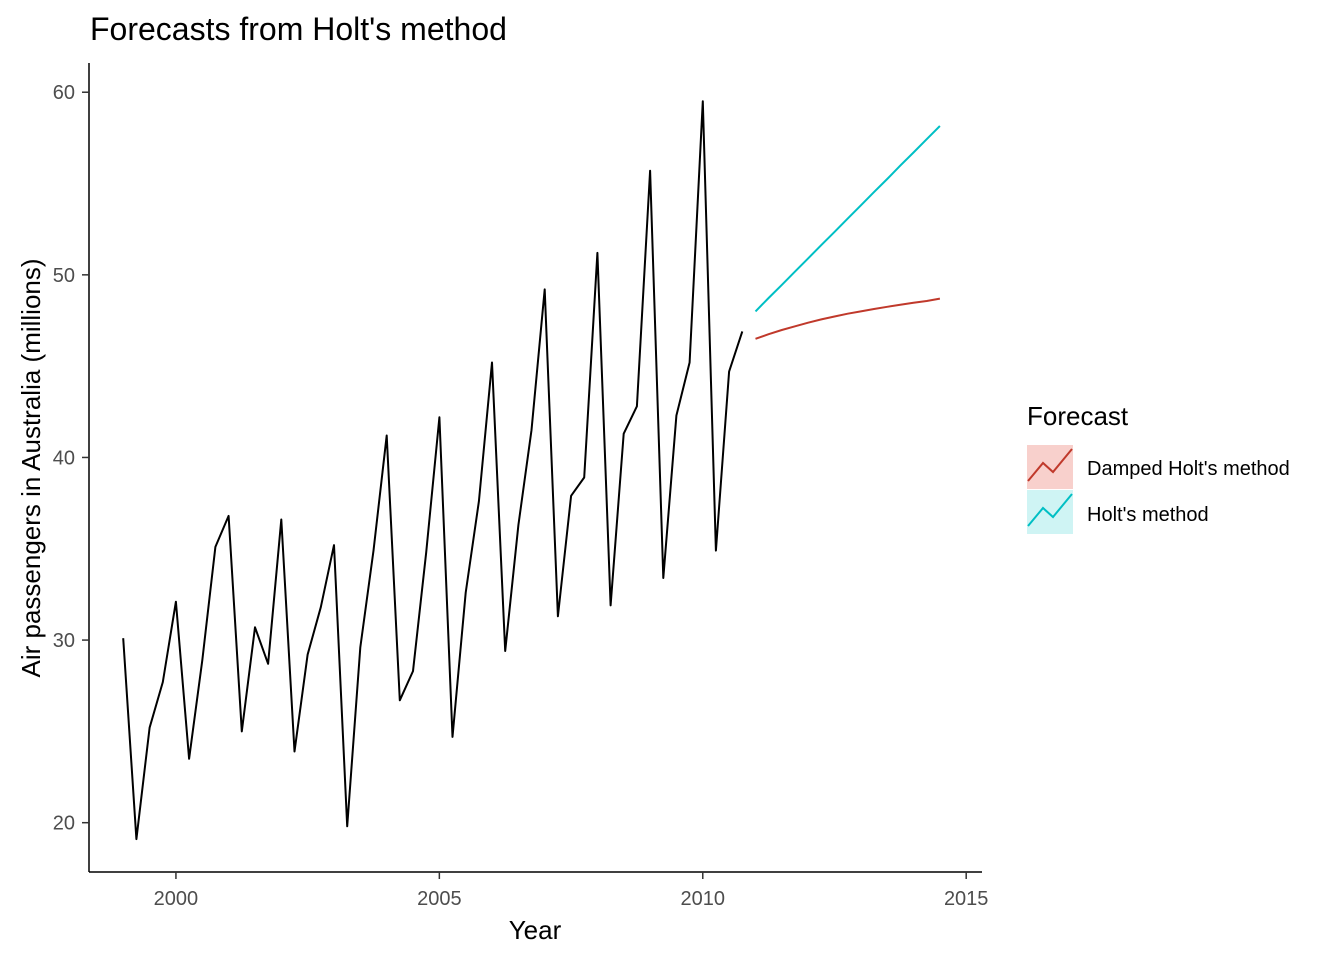  I want to click on legend-line-damped-icon, so click(1050, 465).